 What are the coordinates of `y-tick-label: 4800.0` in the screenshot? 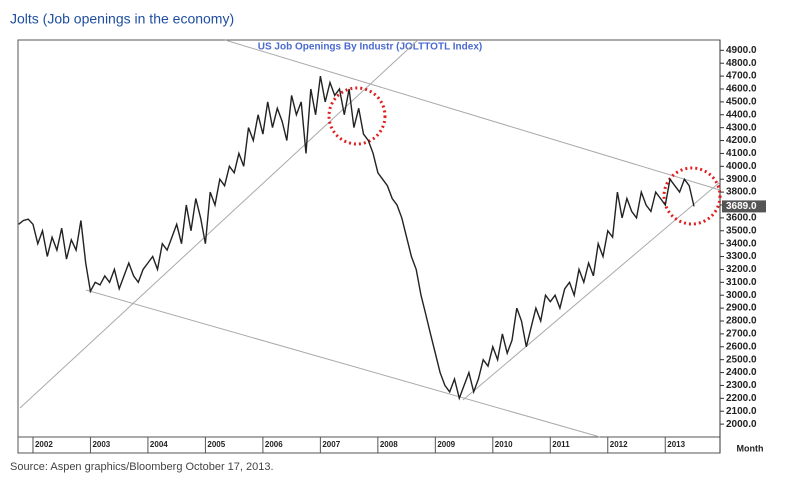 It's located at (741, 63).